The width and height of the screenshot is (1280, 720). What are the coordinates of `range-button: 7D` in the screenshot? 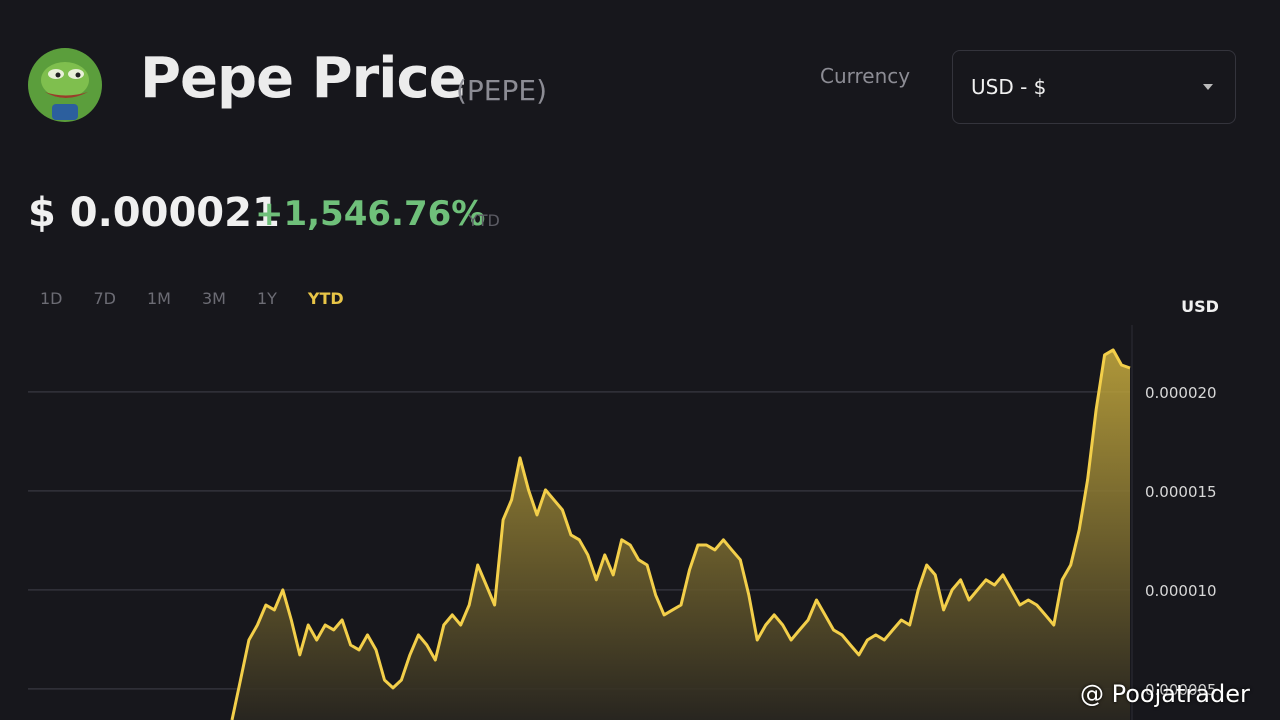 It's located at (105, 298).